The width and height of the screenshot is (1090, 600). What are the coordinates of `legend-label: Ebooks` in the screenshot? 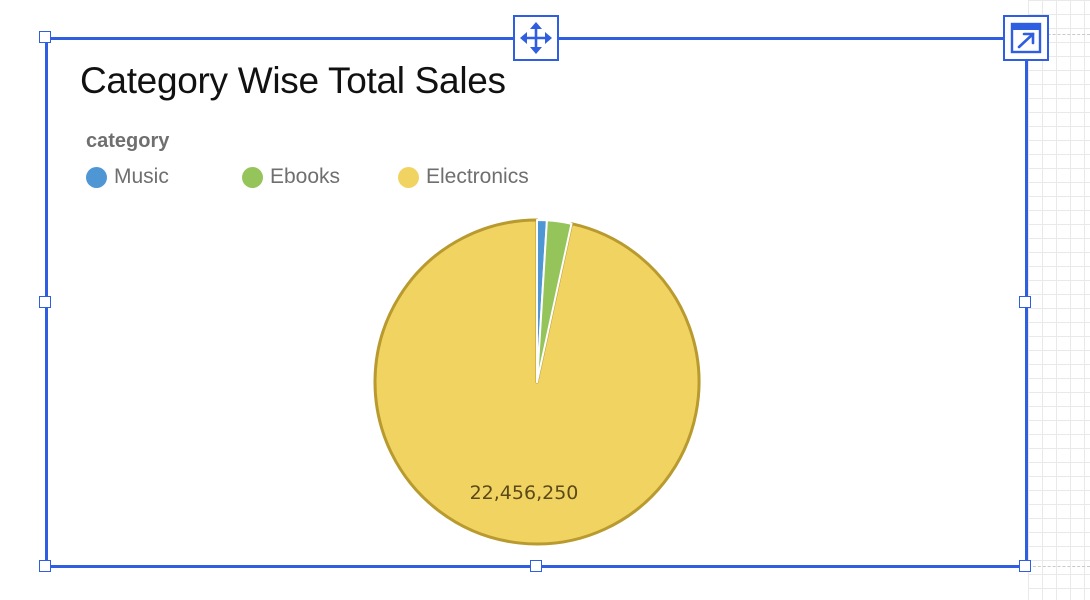 It's located at (305, 176).